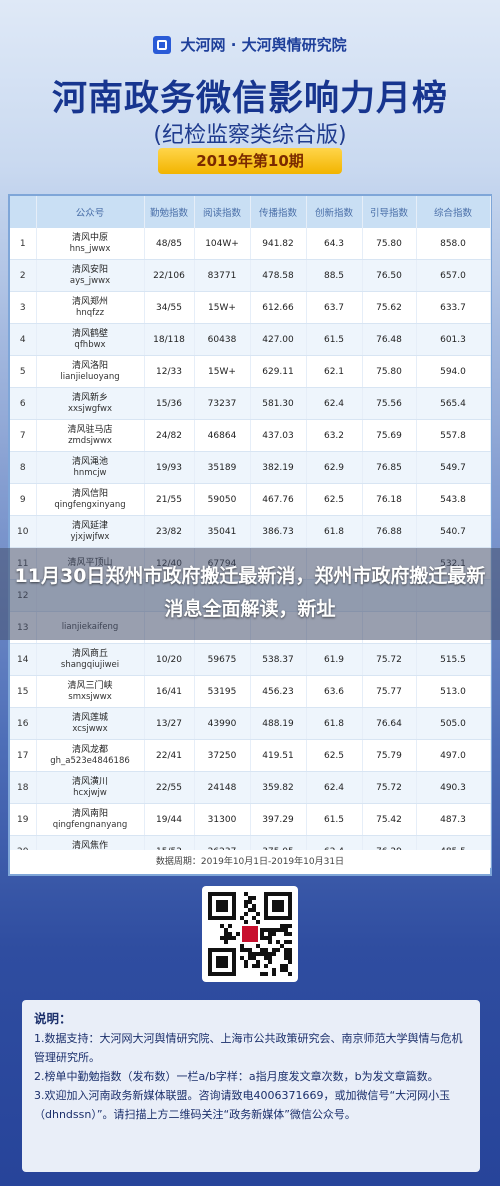 The width and height of the screenshot is (500, 1186). Describe the element at coordinates (278, 339) in the screenshot. I see `spread-cell: 427.00` at that location.